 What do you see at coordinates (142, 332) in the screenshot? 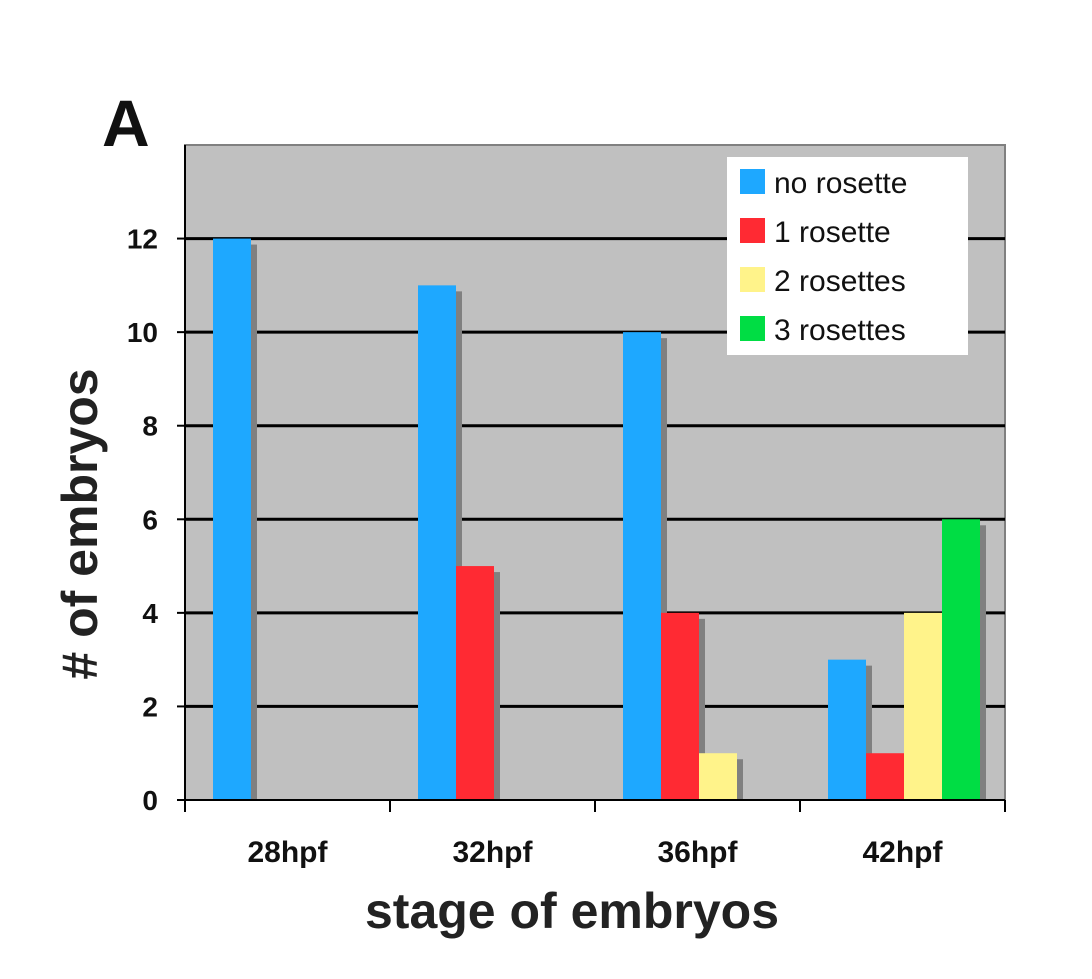
I see `y-tick-label: 10` at bounding box center [142, 332].